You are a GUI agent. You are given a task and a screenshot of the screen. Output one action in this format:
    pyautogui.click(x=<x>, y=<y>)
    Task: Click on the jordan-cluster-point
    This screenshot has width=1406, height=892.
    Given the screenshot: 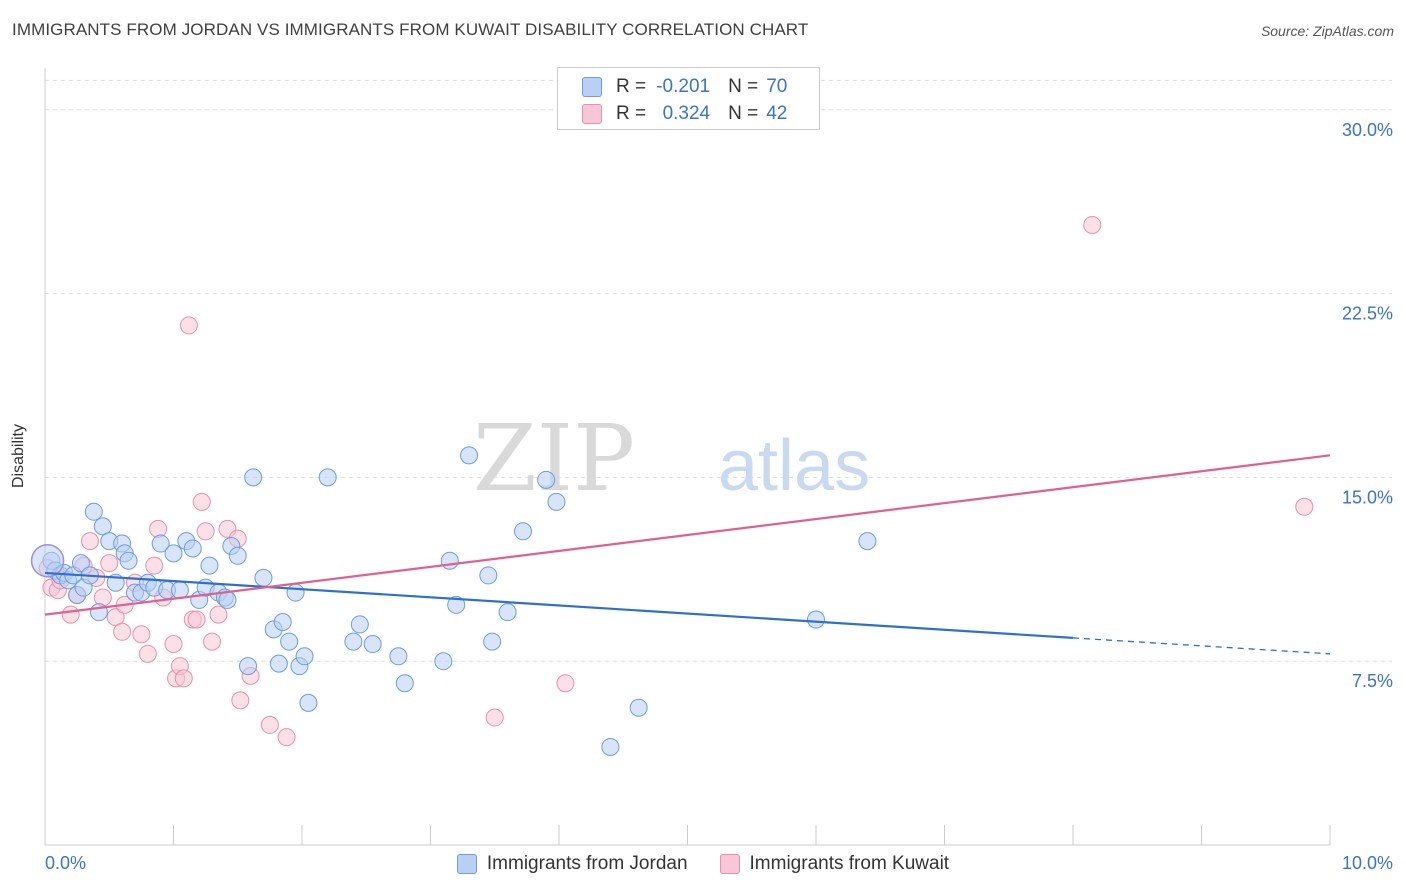 What is the action you would take?
    pyautogui.click(x=47, y=560)
    